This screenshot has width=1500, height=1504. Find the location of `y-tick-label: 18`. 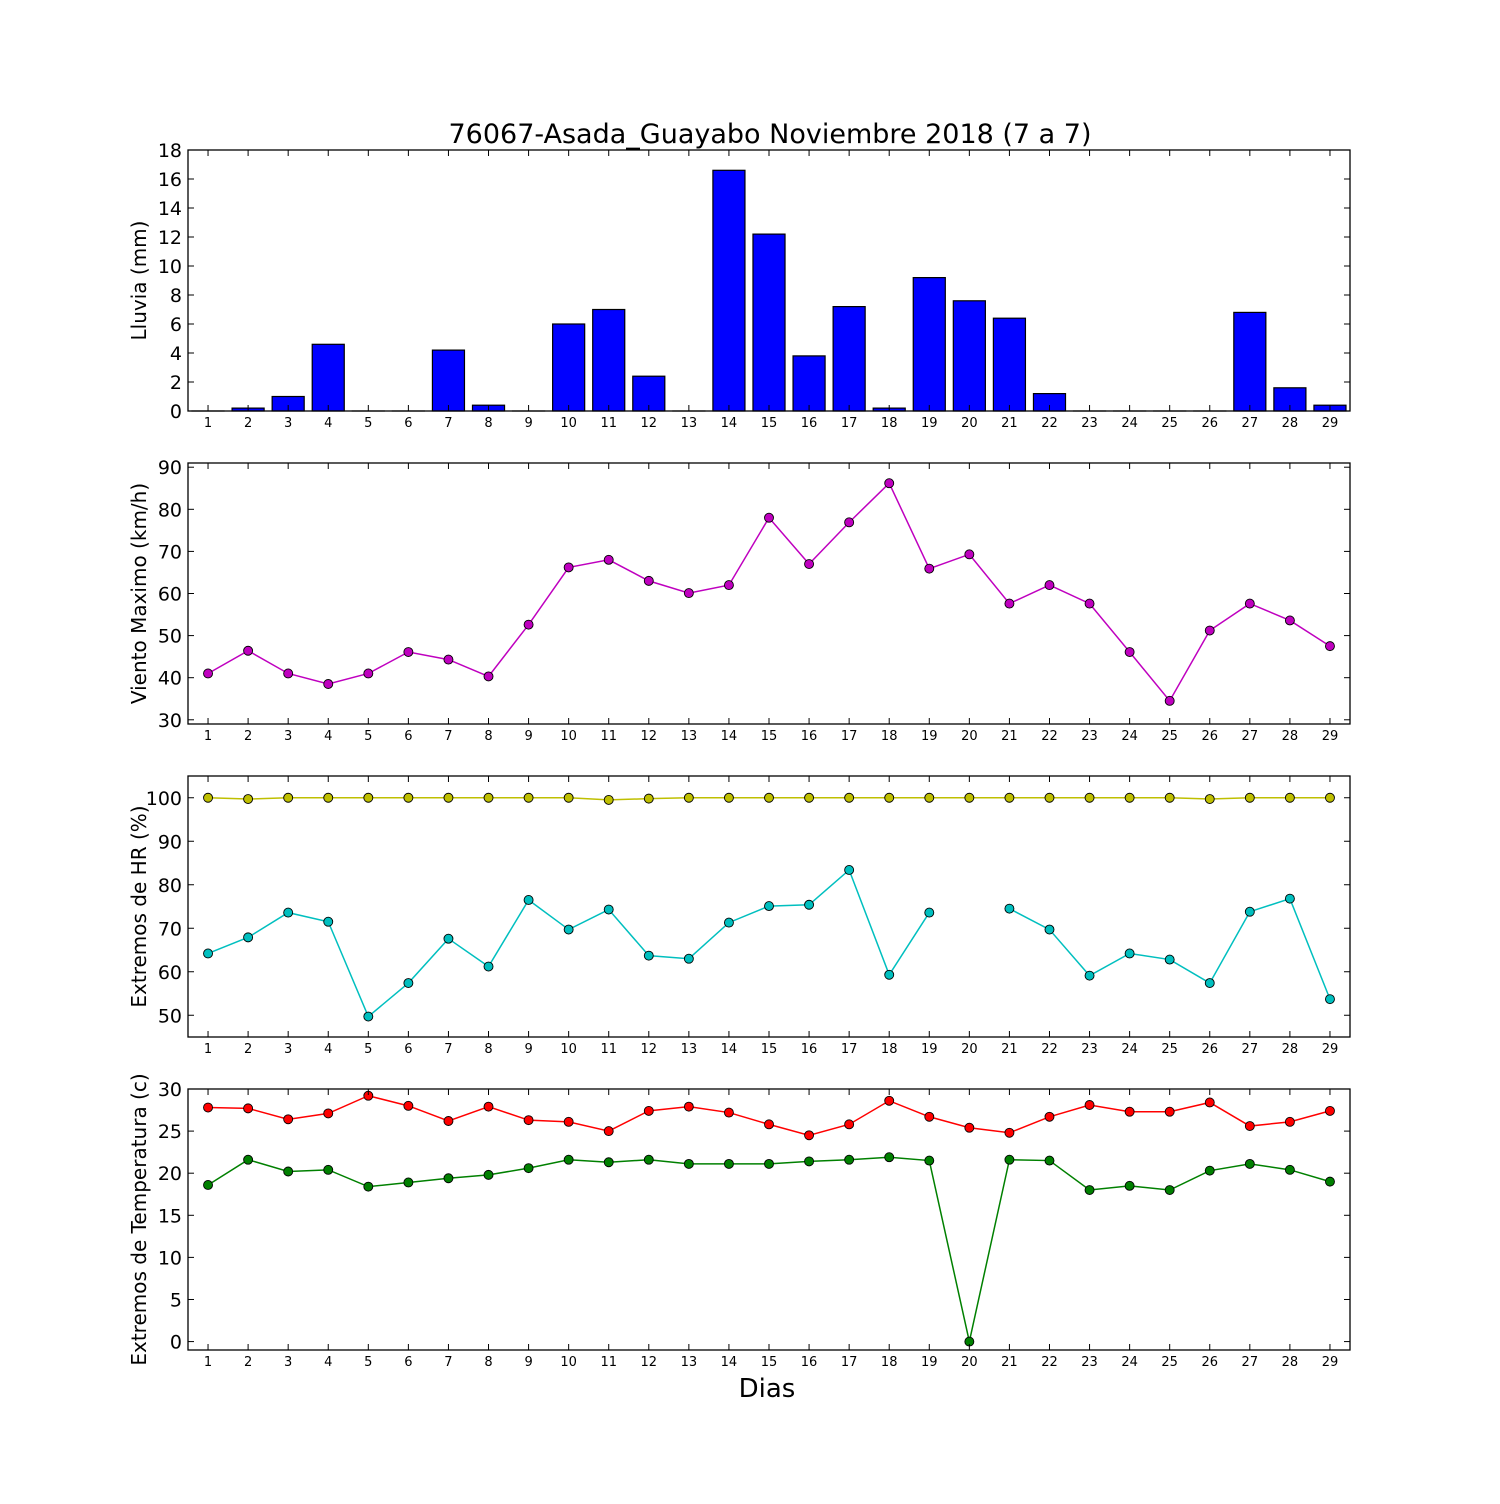

y-tick-label: 18 is located at coordinates (170, 151).